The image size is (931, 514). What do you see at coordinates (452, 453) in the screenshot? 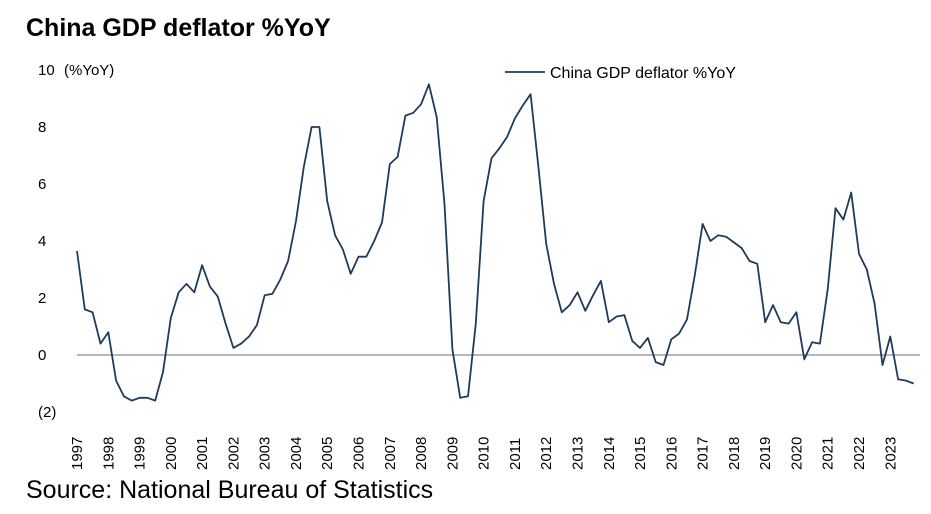
I see `x-tick-label: 2009` at bounding box center [452, 453].